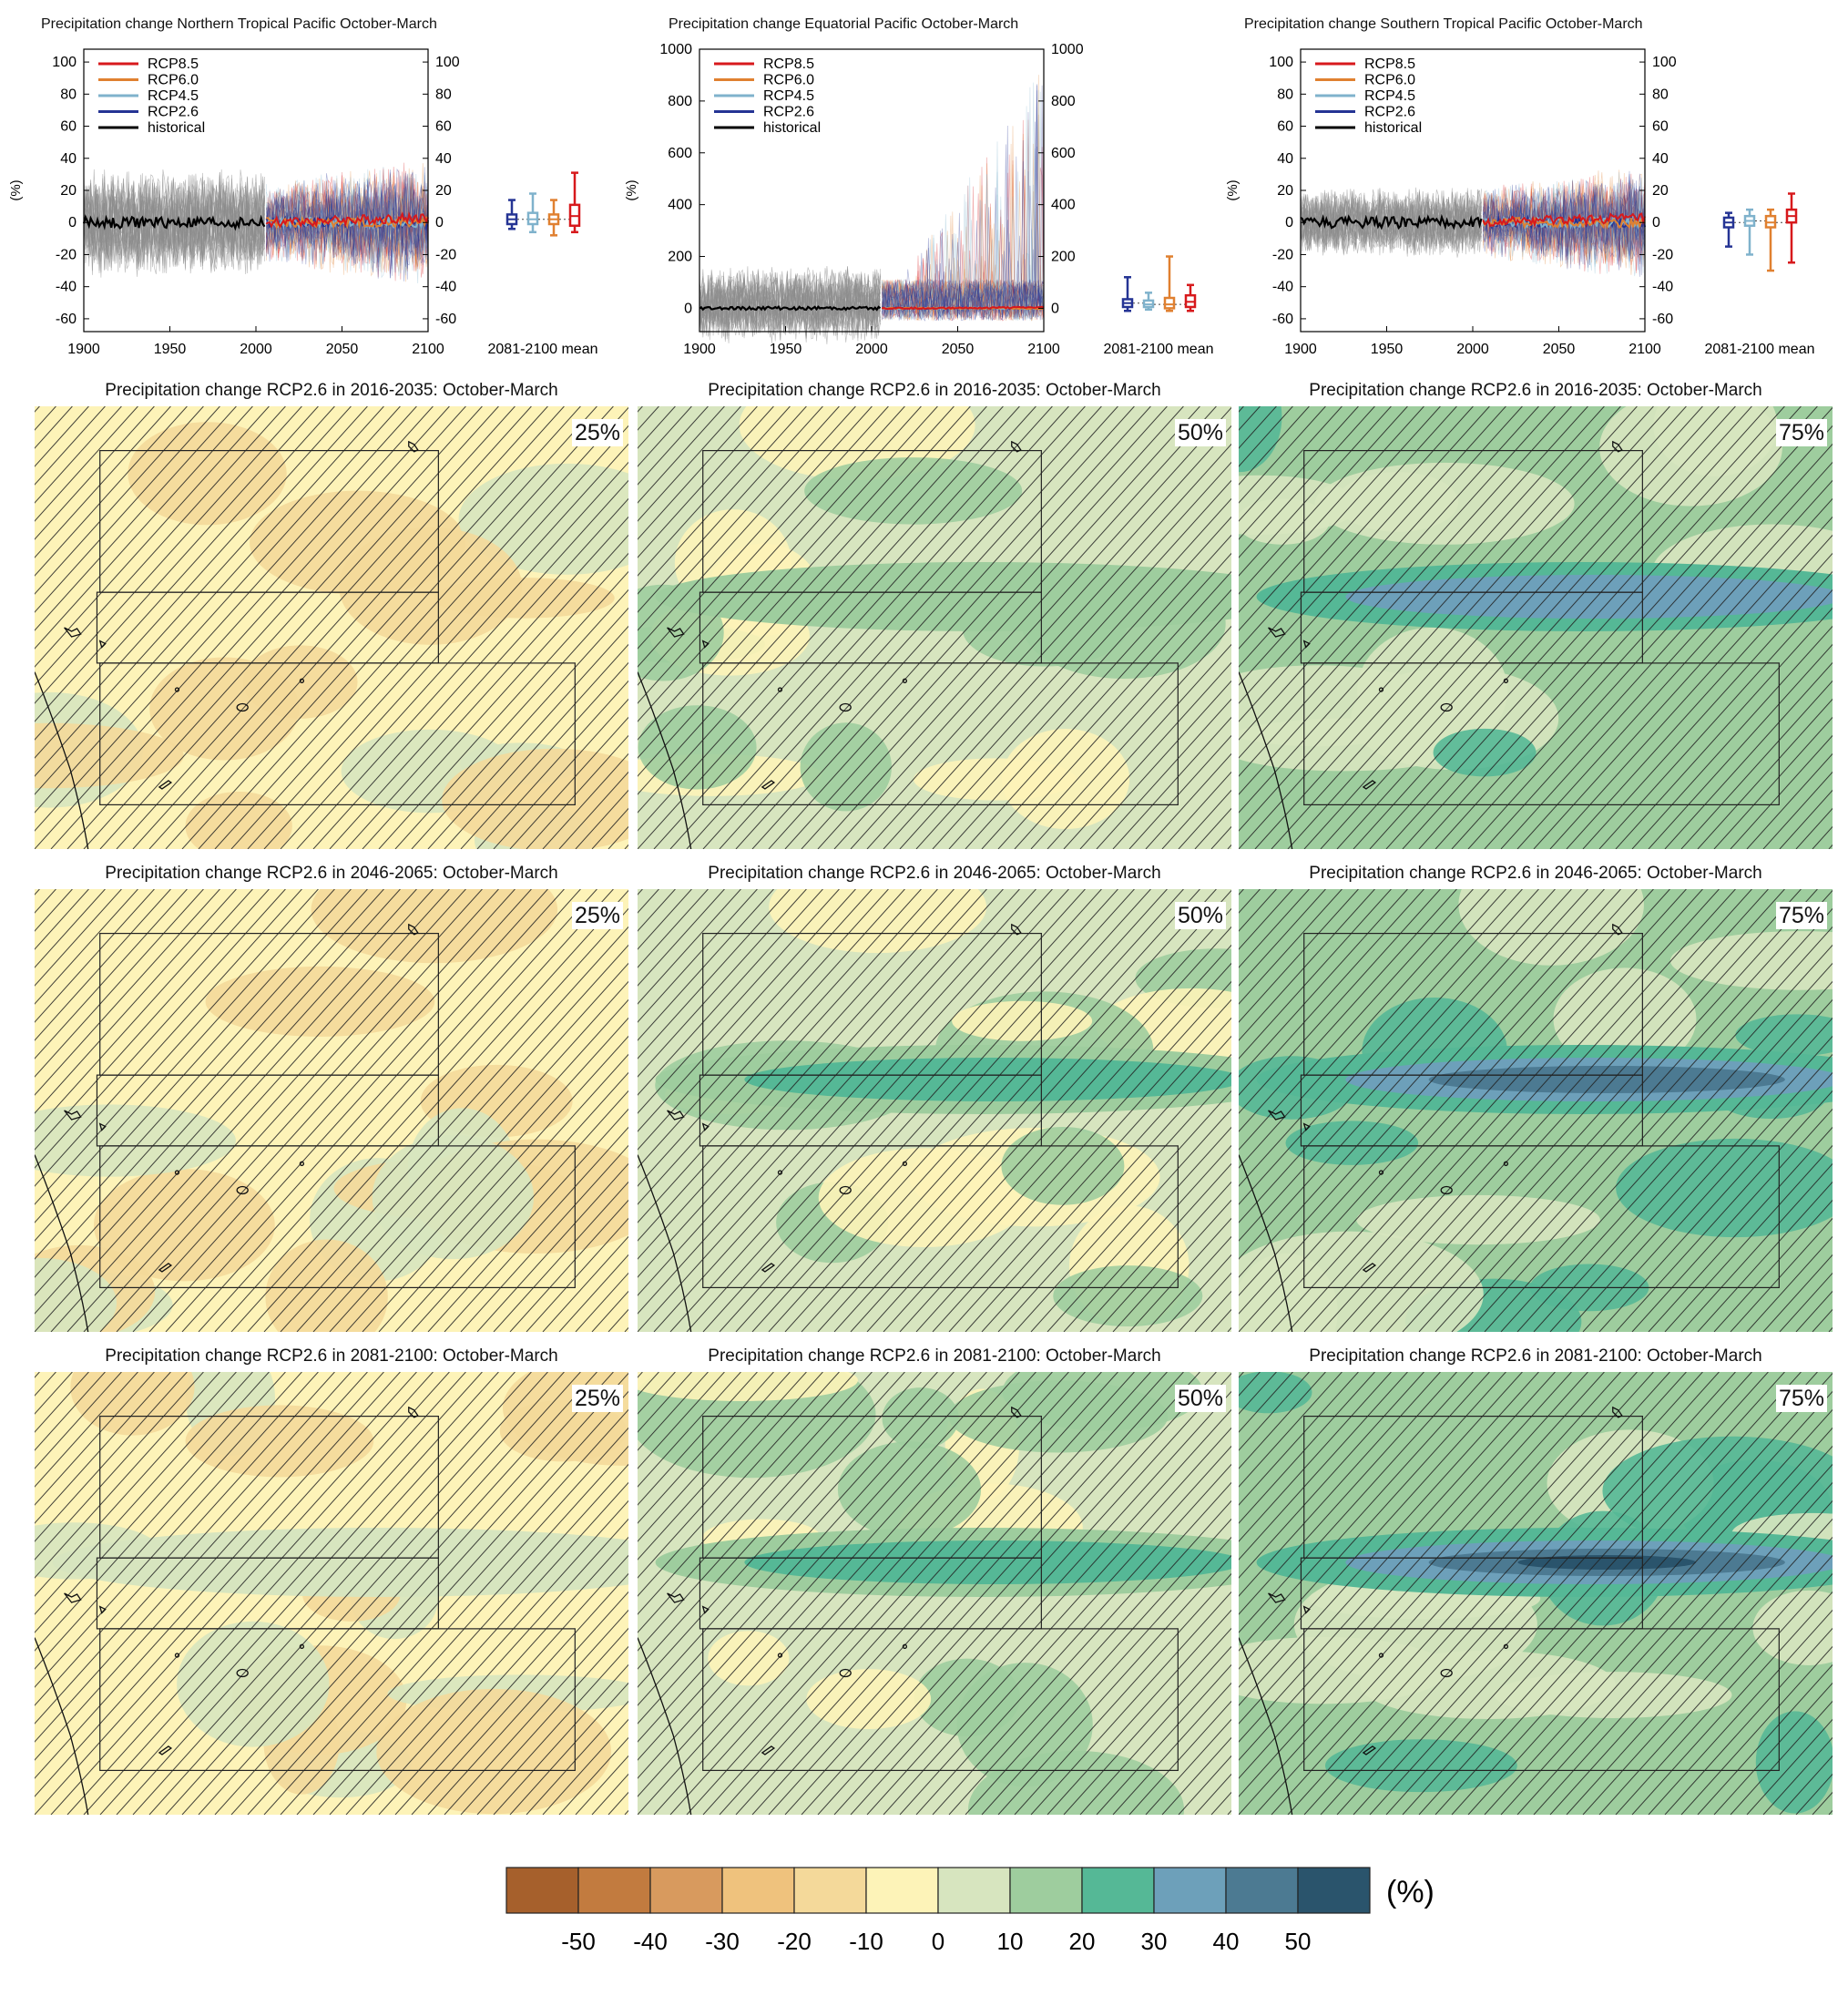  Describe the element at coordinates (332, 1110) in the screenshot. I see `map-panel: 25%` at that location.